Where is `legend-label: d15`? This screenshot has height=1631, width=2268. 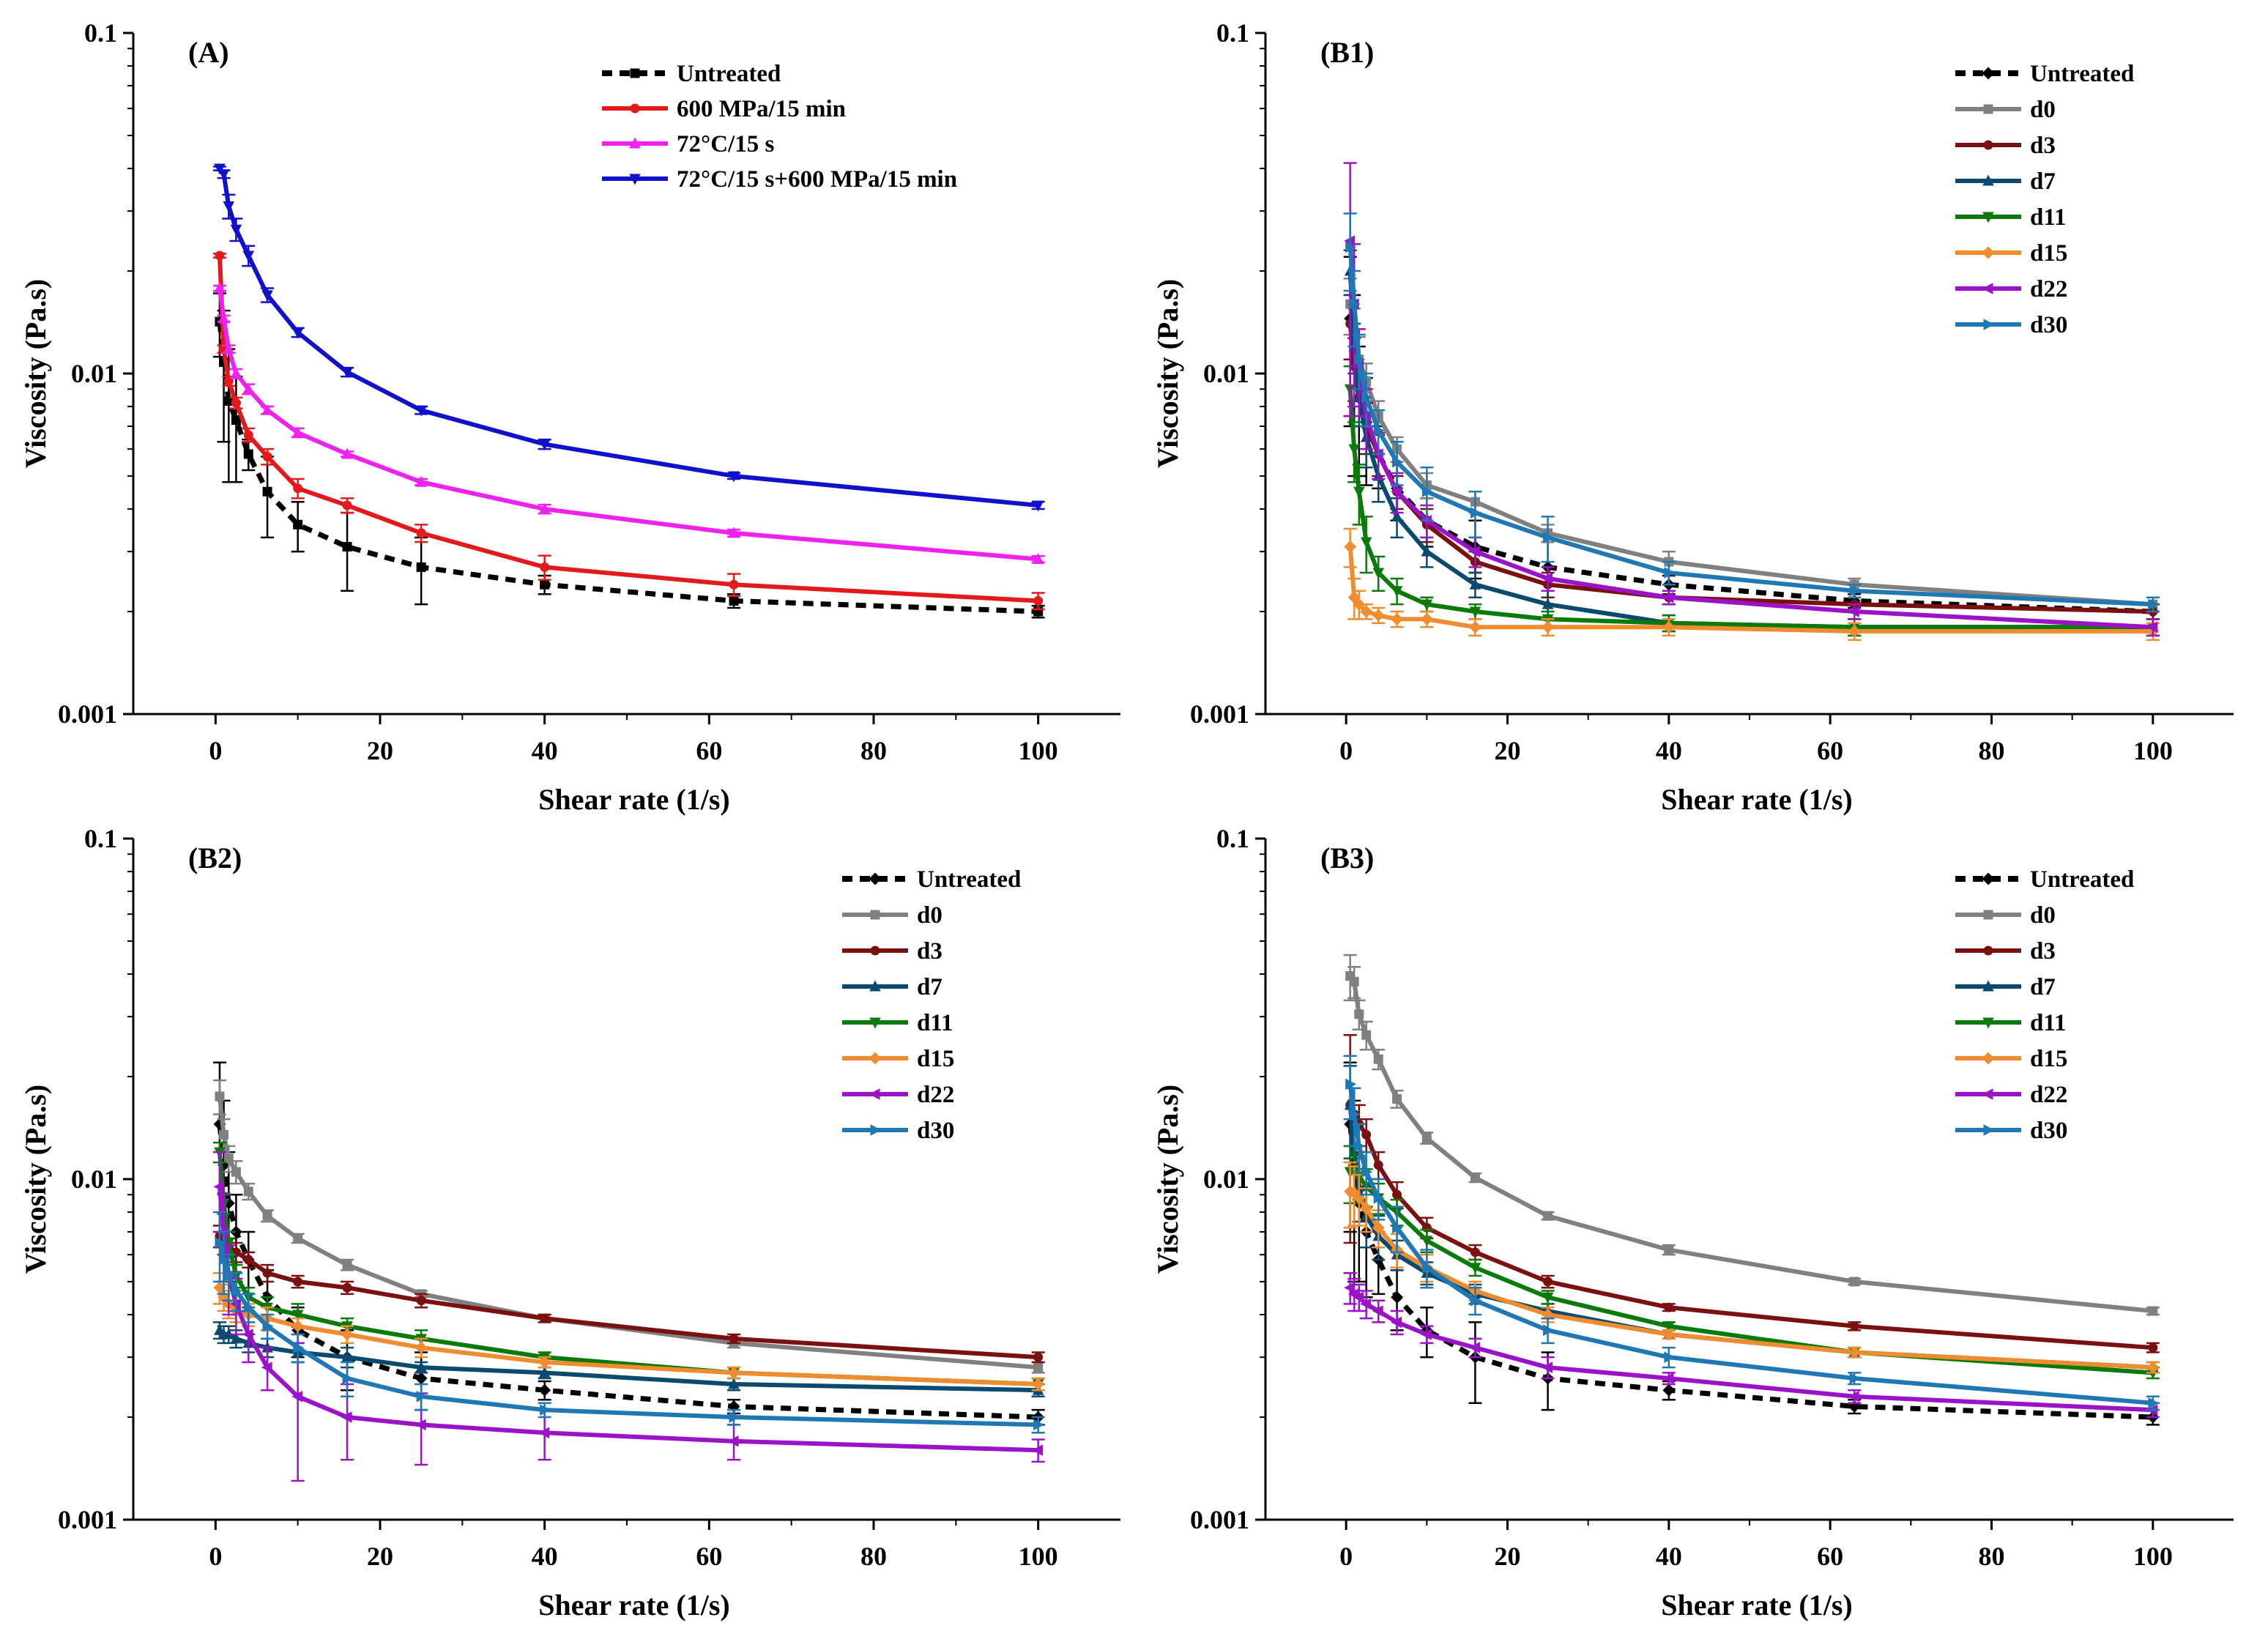 legend-label: d15 is located at coordinates (2048, 1059).